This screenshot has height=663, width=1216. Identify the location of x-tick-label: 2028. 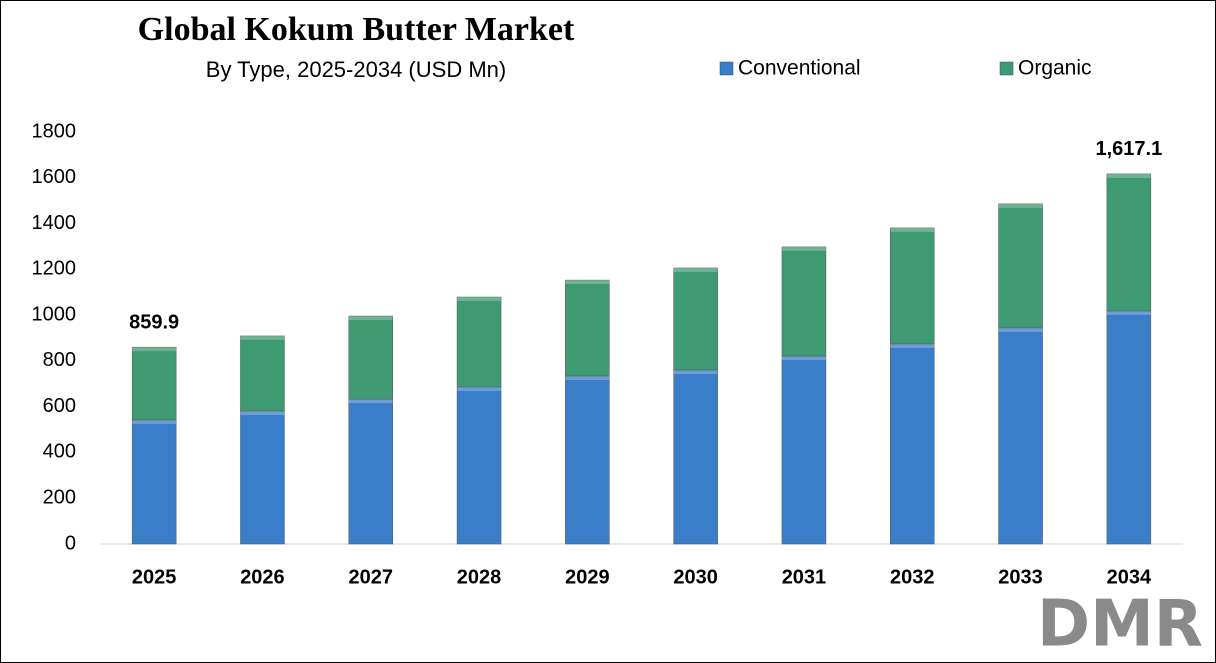
(479, 577).